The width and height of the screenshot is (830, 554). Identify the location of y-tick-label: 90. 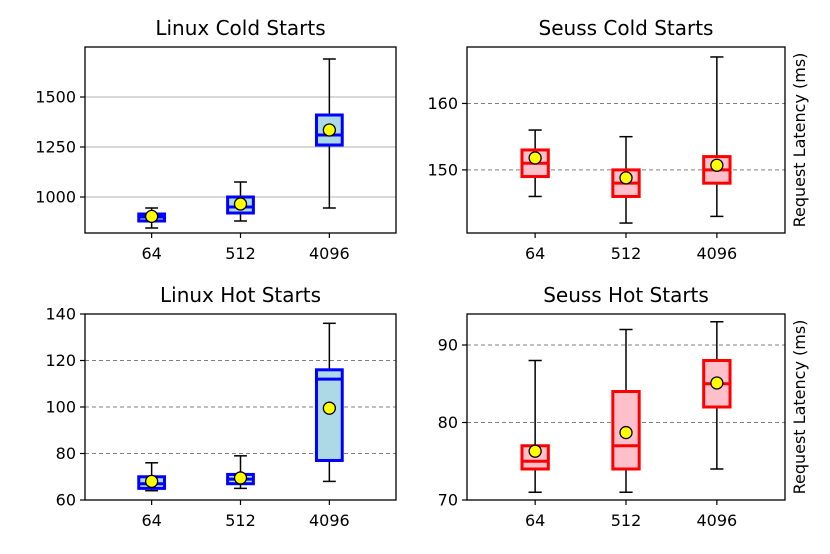
(448, 345).